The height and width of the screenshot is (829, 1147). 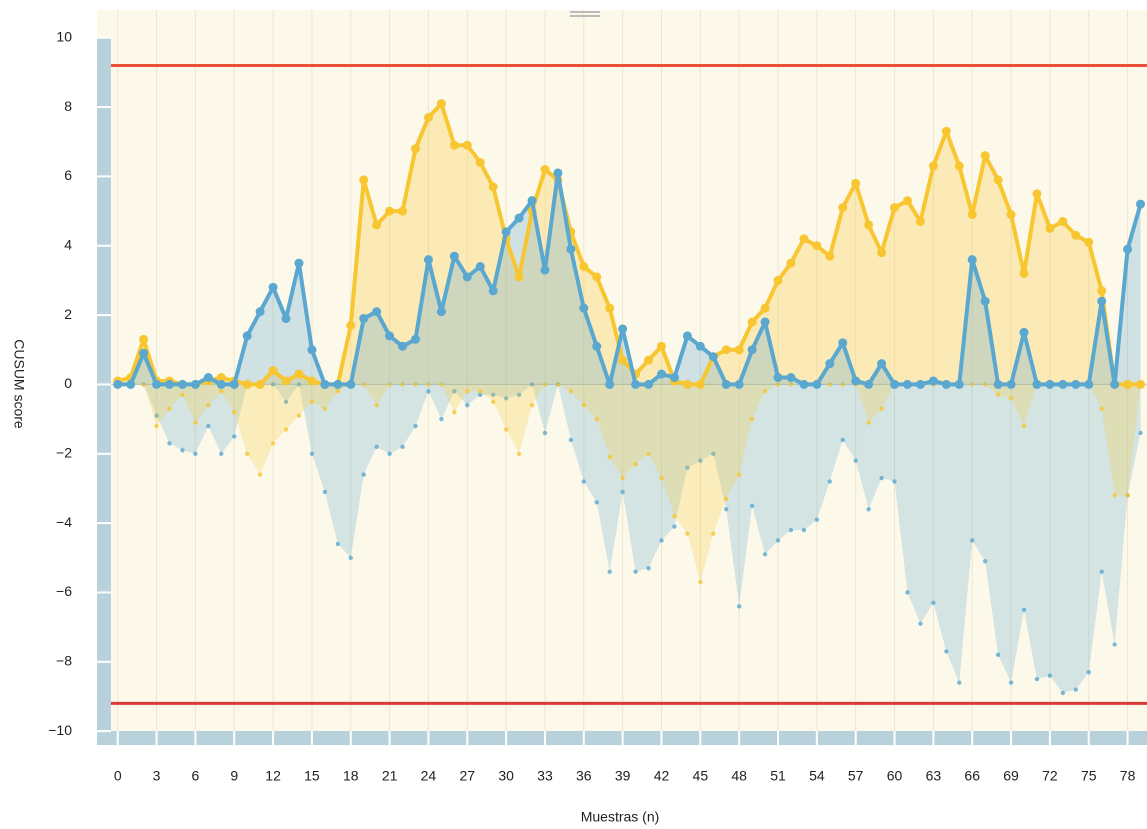 I want to click on x-tick-label: 51, so click(x=778, y=776).